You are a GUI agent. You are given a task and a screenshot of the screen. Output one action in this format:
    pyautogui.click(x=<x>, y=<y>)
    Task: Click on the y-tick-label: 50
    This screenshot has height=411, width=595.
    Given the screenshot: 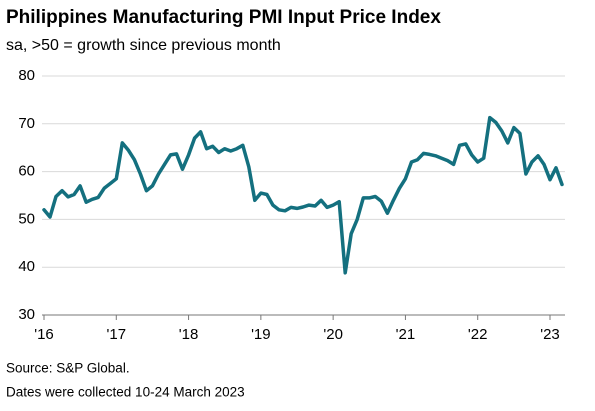 What is the action you would take?
    pyautogui.click(x=26, y=218)
    